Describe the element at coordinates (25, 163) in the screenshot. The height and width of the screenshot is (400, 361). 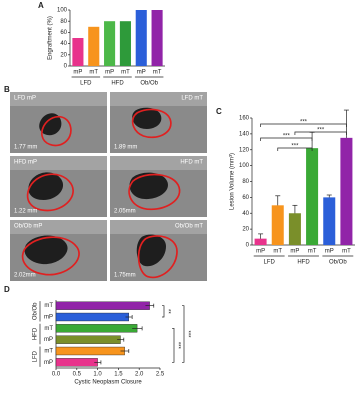
I see `image-label: HFD mP` at that location.